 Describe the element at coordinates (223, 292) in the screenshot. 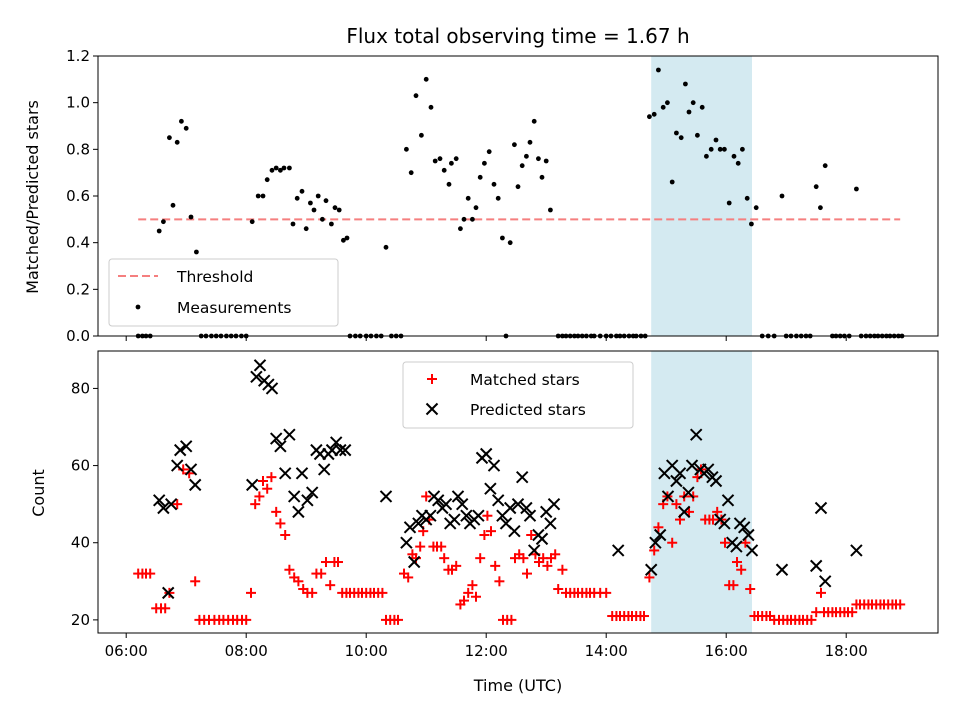

I see `ratio-legend: Threshold Measurements` at that location.